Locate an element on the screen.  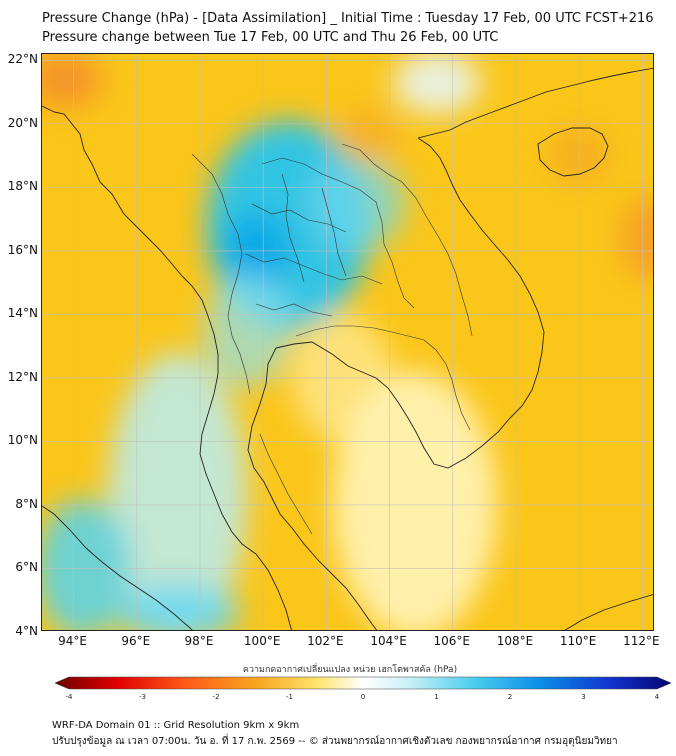
border-cambodia-vietnam is located at coordinates (447, 385).